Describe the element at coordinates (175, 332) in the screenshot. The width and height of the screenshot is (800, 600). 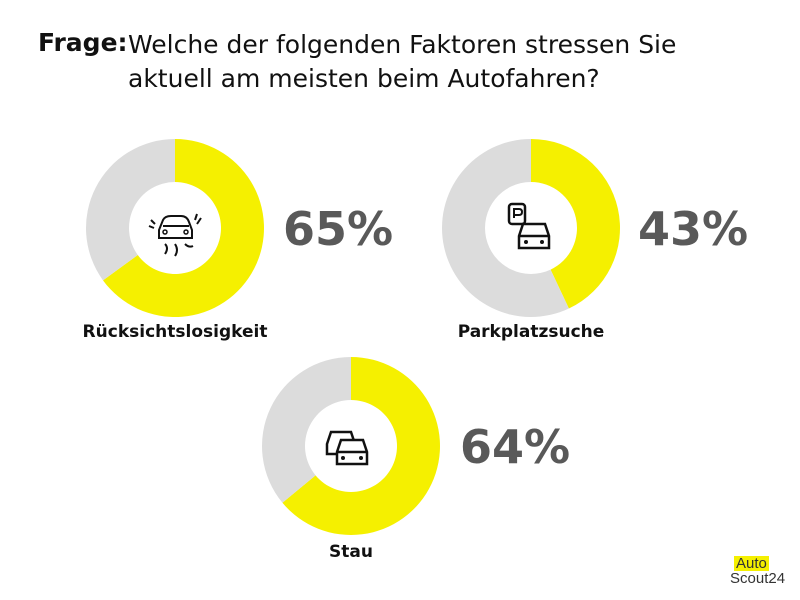
I see `category-label-1: Rücksichtslosigkeit` at that location.